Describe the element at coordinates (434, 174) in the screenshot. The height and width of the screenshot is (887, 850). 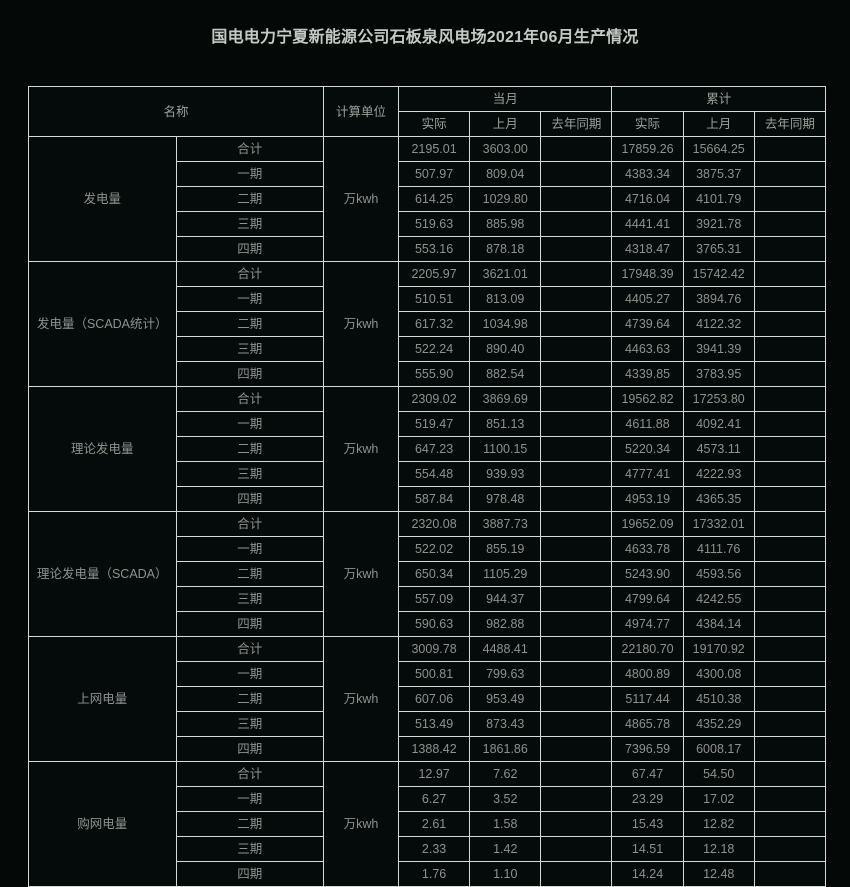
I see `cell-month-actual: 507.97` at that location.